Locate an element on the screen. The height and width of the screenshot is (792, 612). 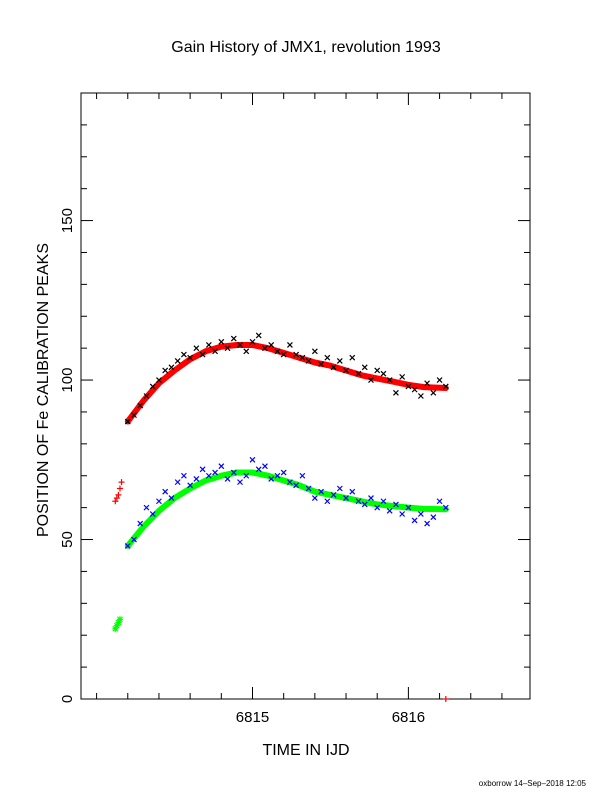
x-tick-label: 6815 is located at coordinates (252, 717).